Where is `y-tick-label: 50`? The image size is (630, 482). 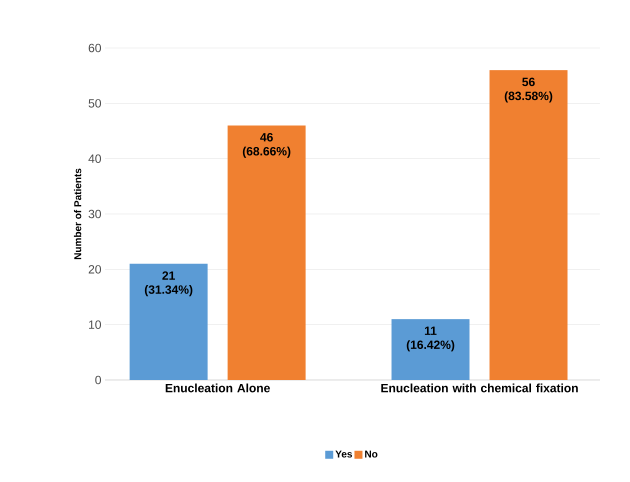
y-tick-label: 50 is located at coordinates (95, 103).